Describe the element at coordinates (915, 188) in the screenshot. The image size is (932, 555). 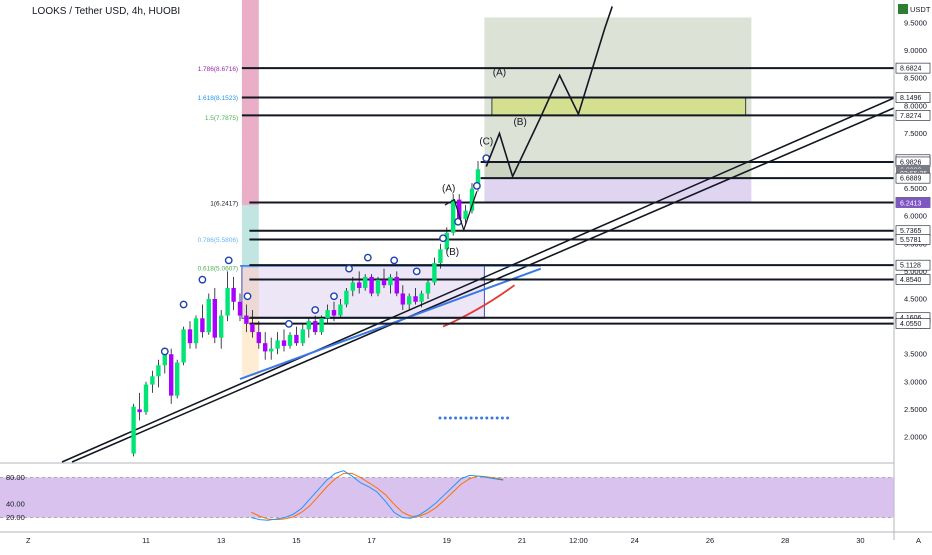
I see `price-tick-6: 6.5000` at that location.